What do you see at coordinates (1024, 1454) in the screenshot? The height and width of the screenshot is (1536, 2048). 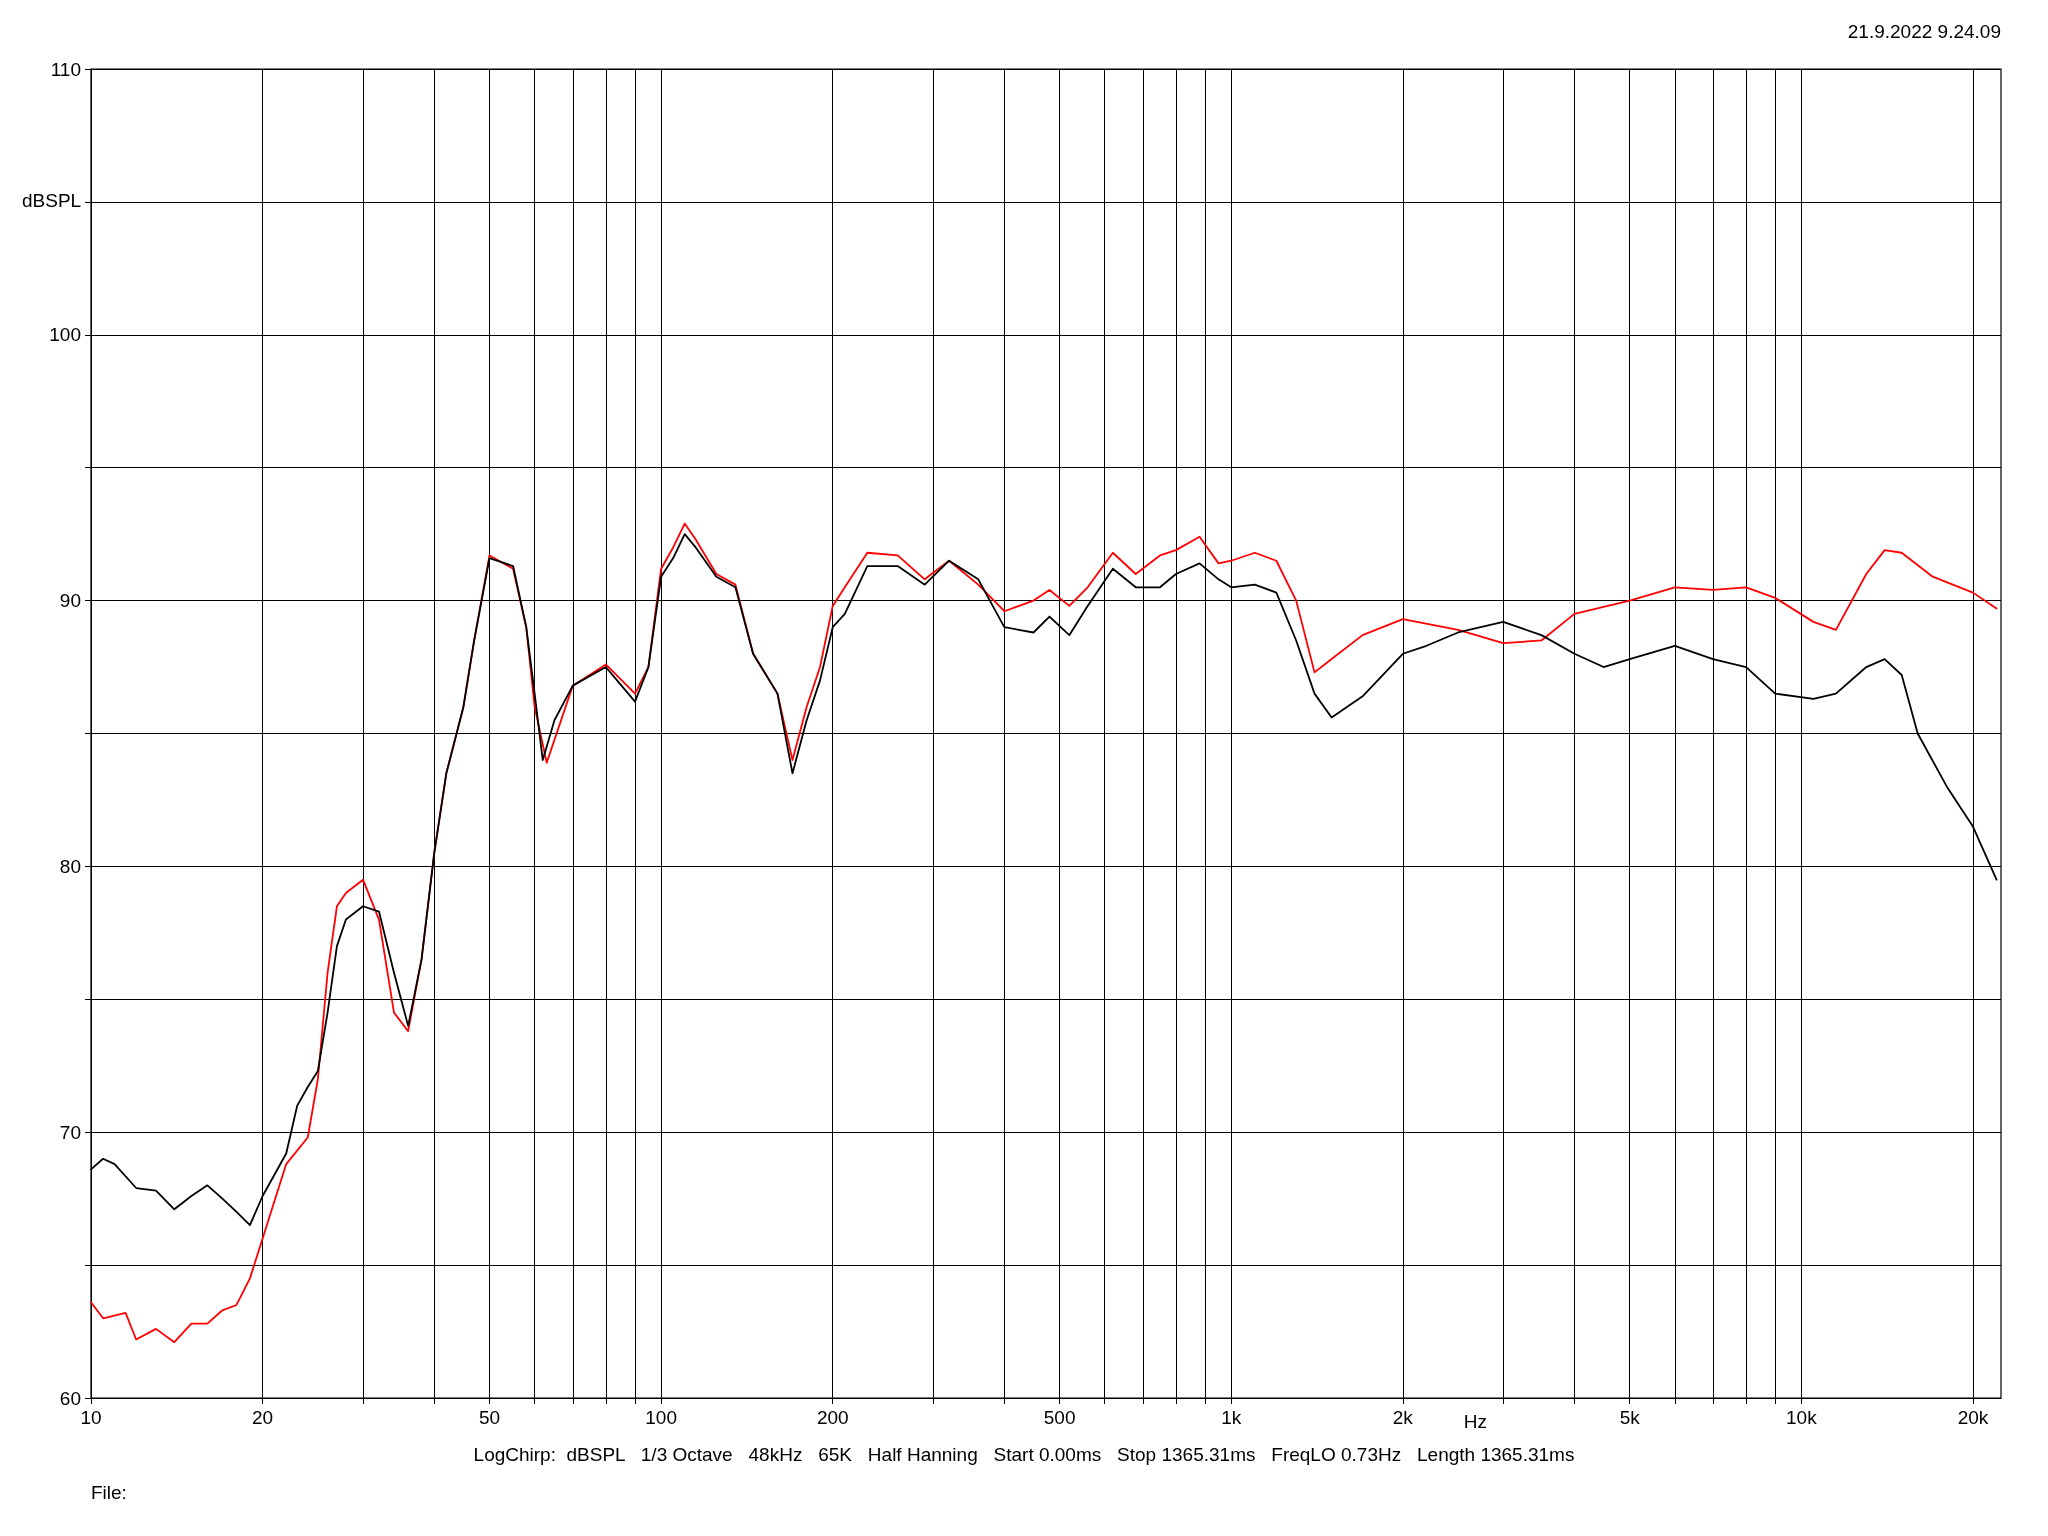 I see `text: LogChirp: dBSPL 1/3 Octave 48kHz 65K Half Hanning Start 0.00ms Stop 1365.31ms FreqLO 0.73Hz Length 1365.31ms` at bounding box center [1024, 1454].